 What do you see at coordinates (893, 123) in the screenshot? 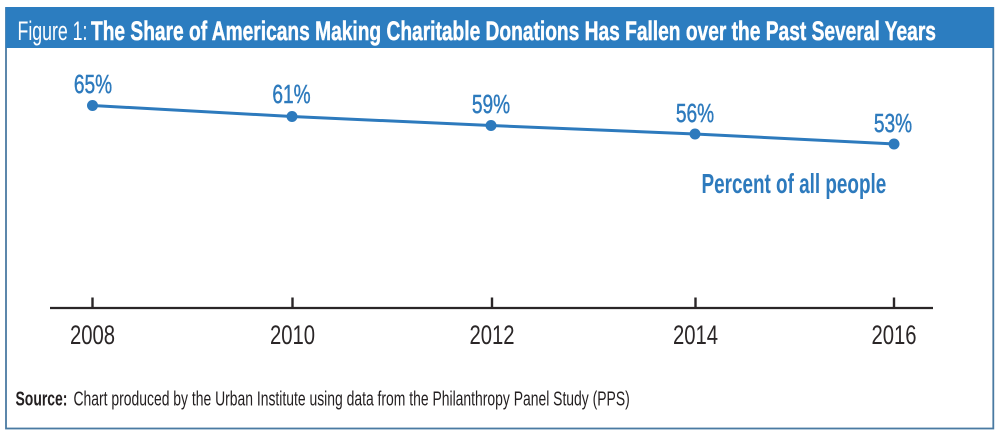
I see `svg-text: 53%` at bounding box center [893, 123].